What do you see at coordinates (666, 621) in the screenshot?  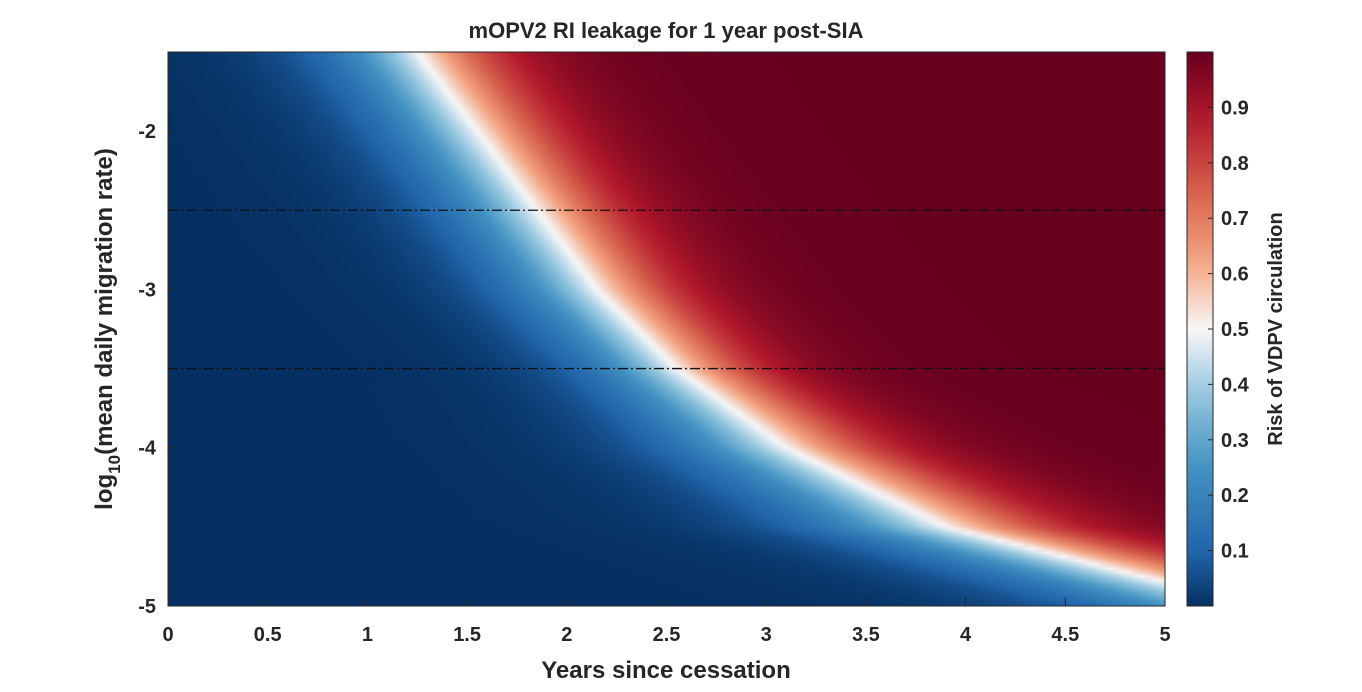 I see `x-axis-ticks: 0 0.5 1 1.5 2 2.5 3 3.5 4 4.5 5` at bounding box center [666, 621].